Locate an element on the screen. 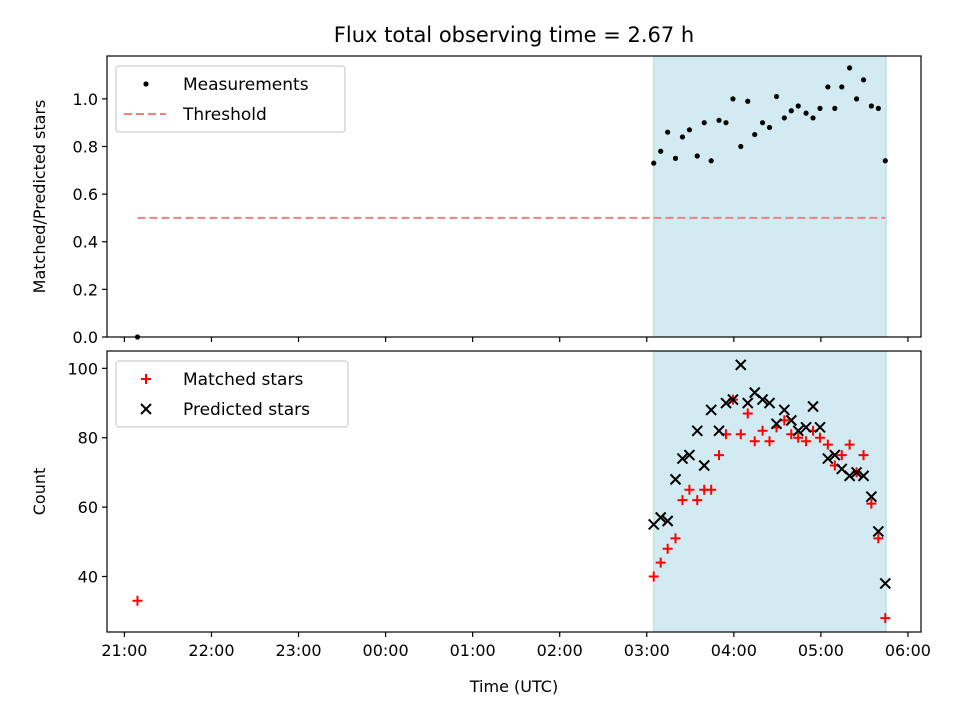  count-legend-box is located at coordinates (232, 394).